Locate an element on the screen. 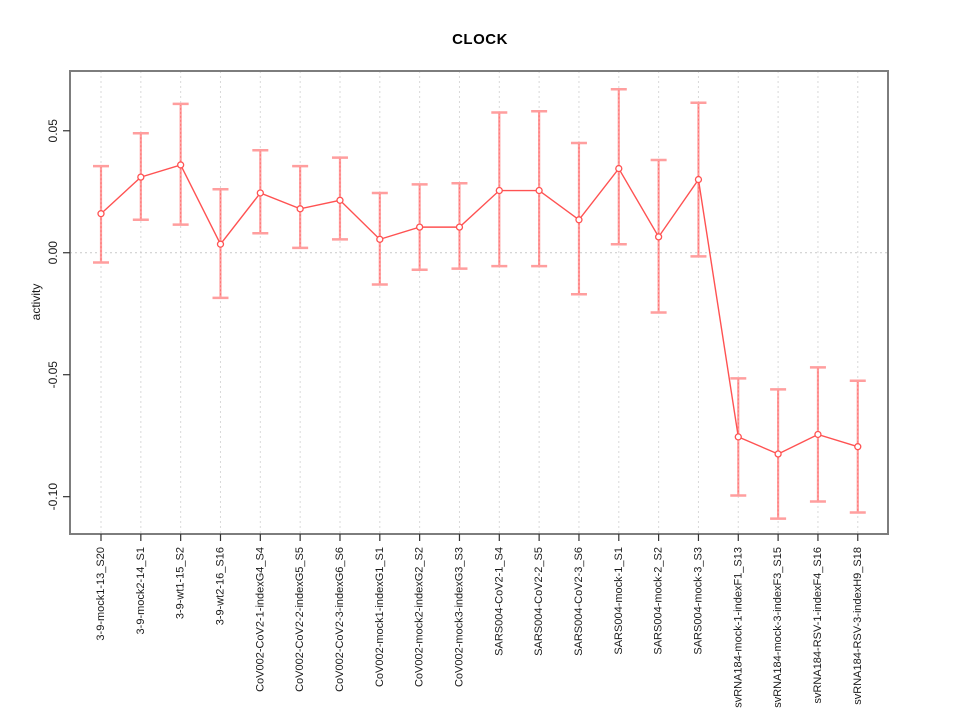  x-tick-label: 3-9-wt2-16_S16 is located at coordinates (220, 586).